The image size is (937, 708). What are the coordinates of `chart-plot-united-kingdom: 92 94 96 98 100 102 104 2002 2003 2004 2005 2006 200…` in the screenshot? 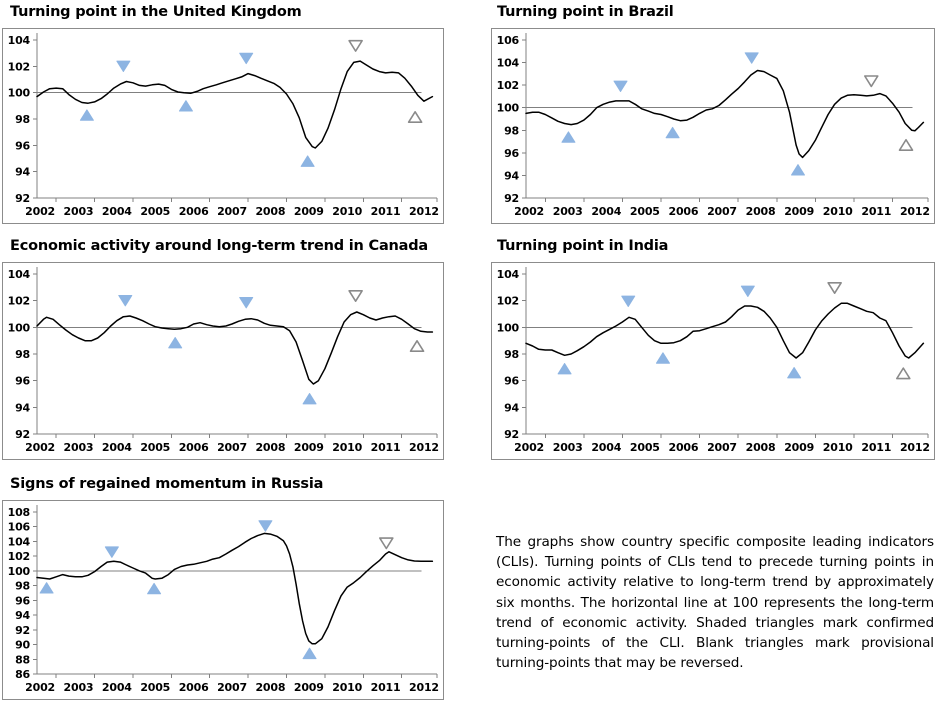 It's located at (223, 125).